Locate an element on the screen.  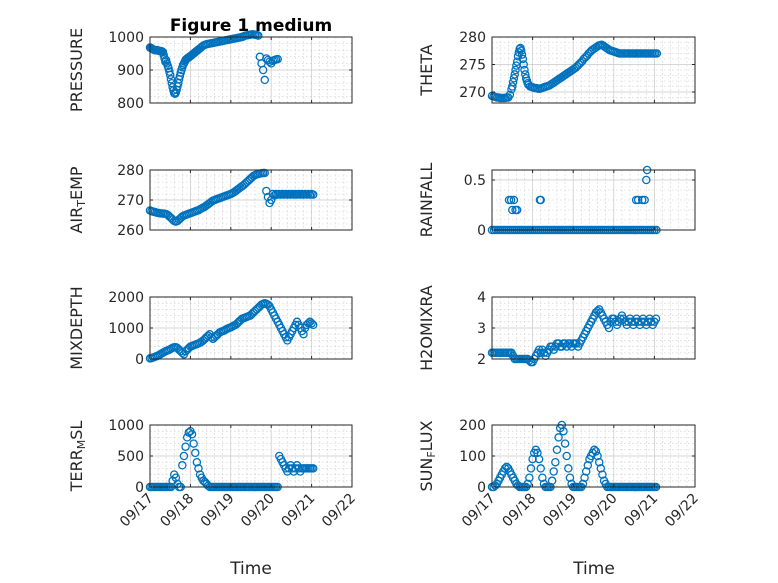
x-tick-label: 09/18 is located at coordinates (177, 511).